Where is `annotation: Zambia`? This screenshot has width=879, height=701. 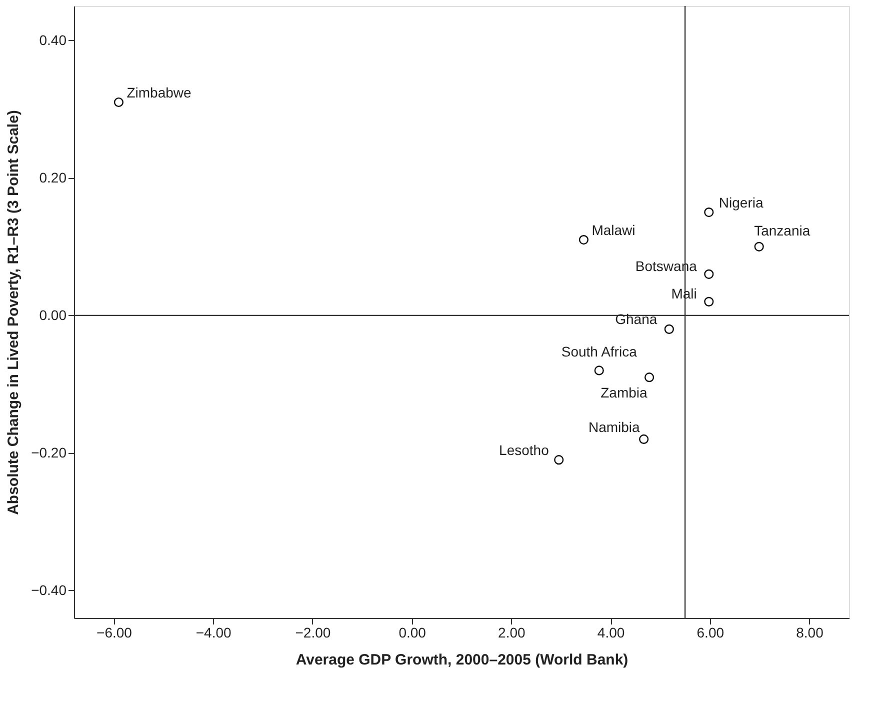
annotation: Zambia is located at coordinates (624, 392).